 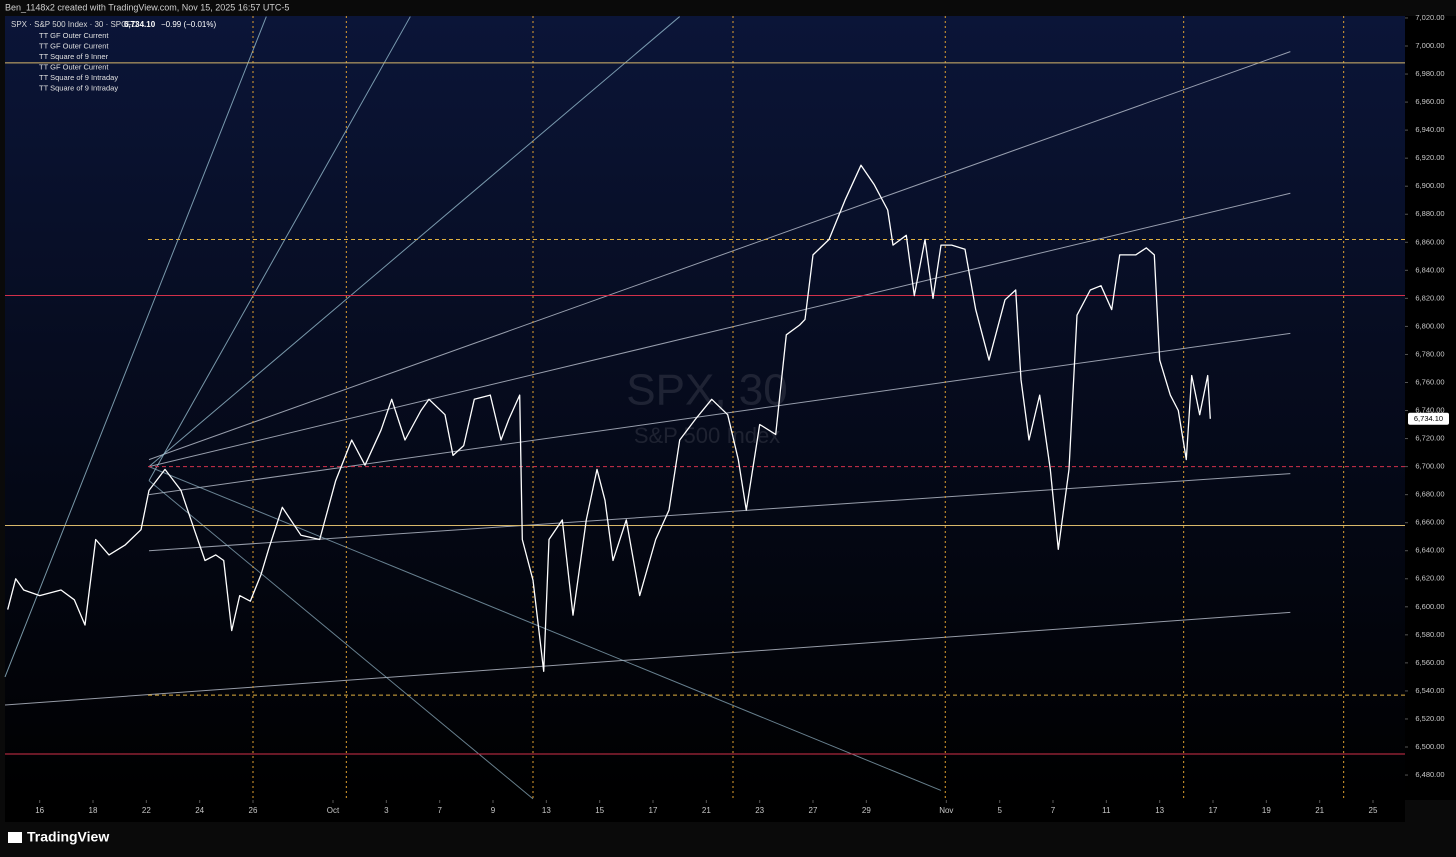 What do you see at coordinates (1429, 381) in the screenshot?
I see `y-tick-label: 6,760.00` at bounding box center [1429, 381].